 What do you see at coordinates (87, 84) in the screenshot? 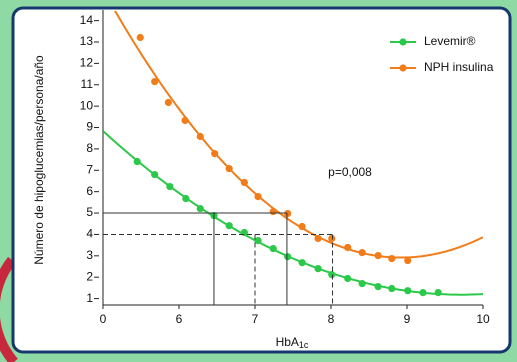
I see `y-tick-label: 11` at bounding box center [87, 84].